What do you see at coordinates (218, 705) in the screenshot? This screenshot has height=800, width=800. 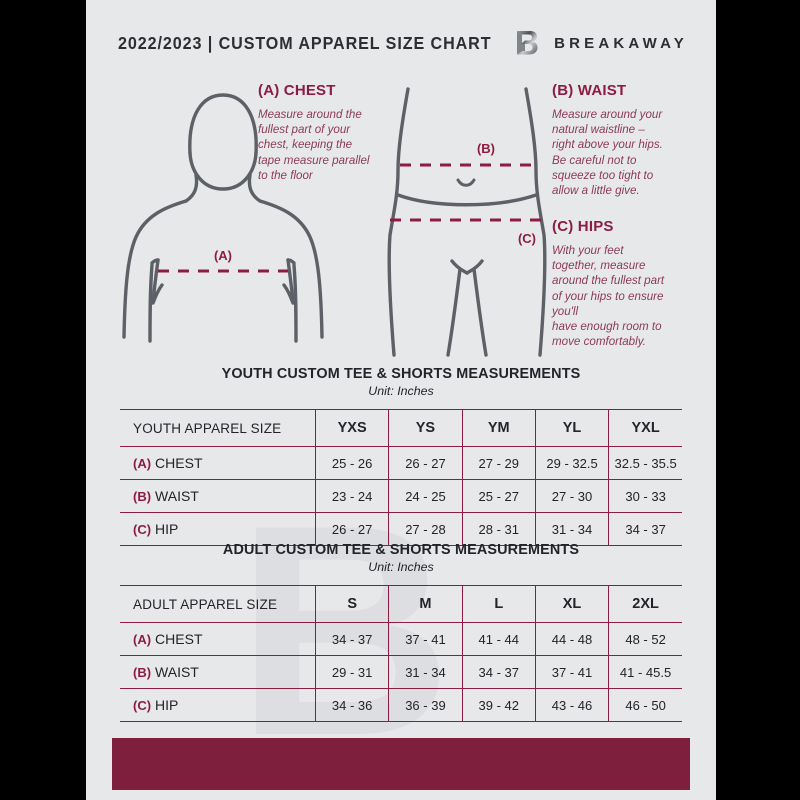 I see `adult-row-hip-label: (C) HIP` at bounding box center [218, 705].